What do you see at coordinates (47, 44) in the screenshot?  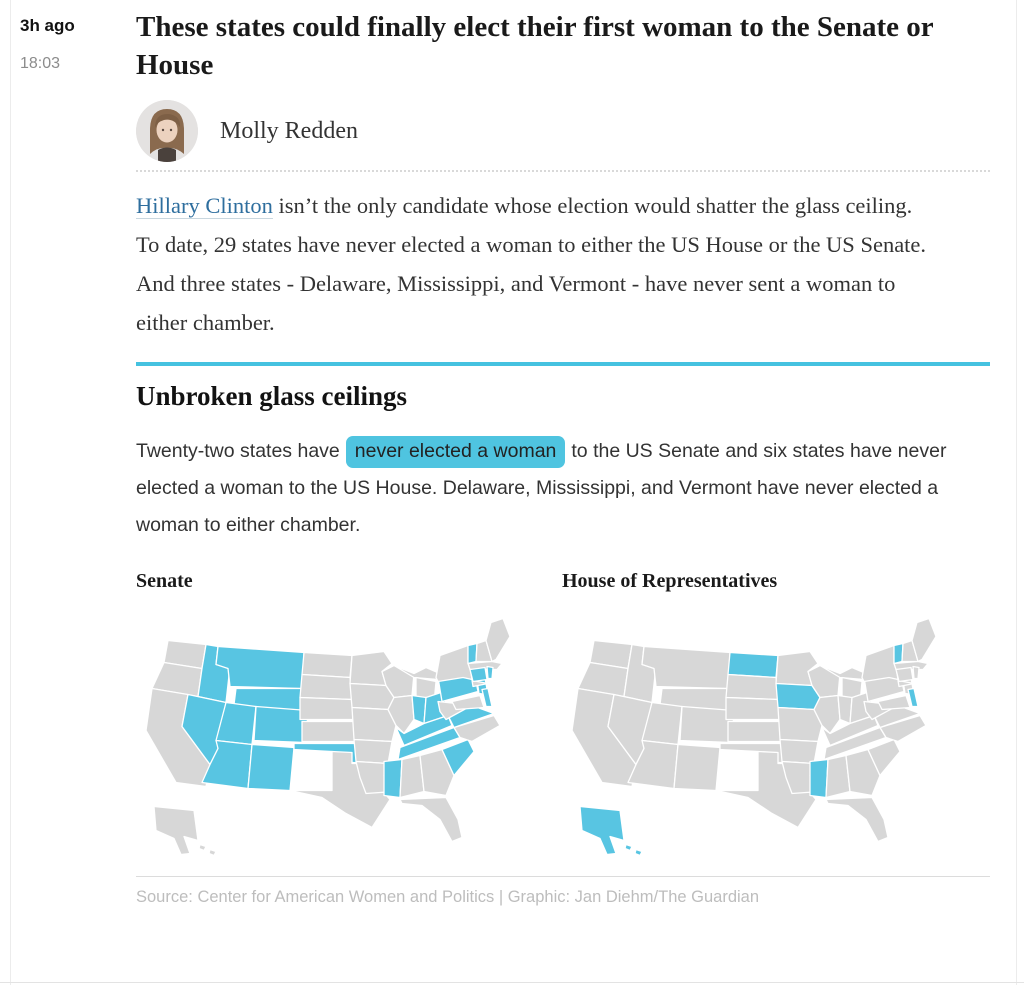 I see `timestamp-block: 3h ago 18:03` at bounding box center [47, 44].